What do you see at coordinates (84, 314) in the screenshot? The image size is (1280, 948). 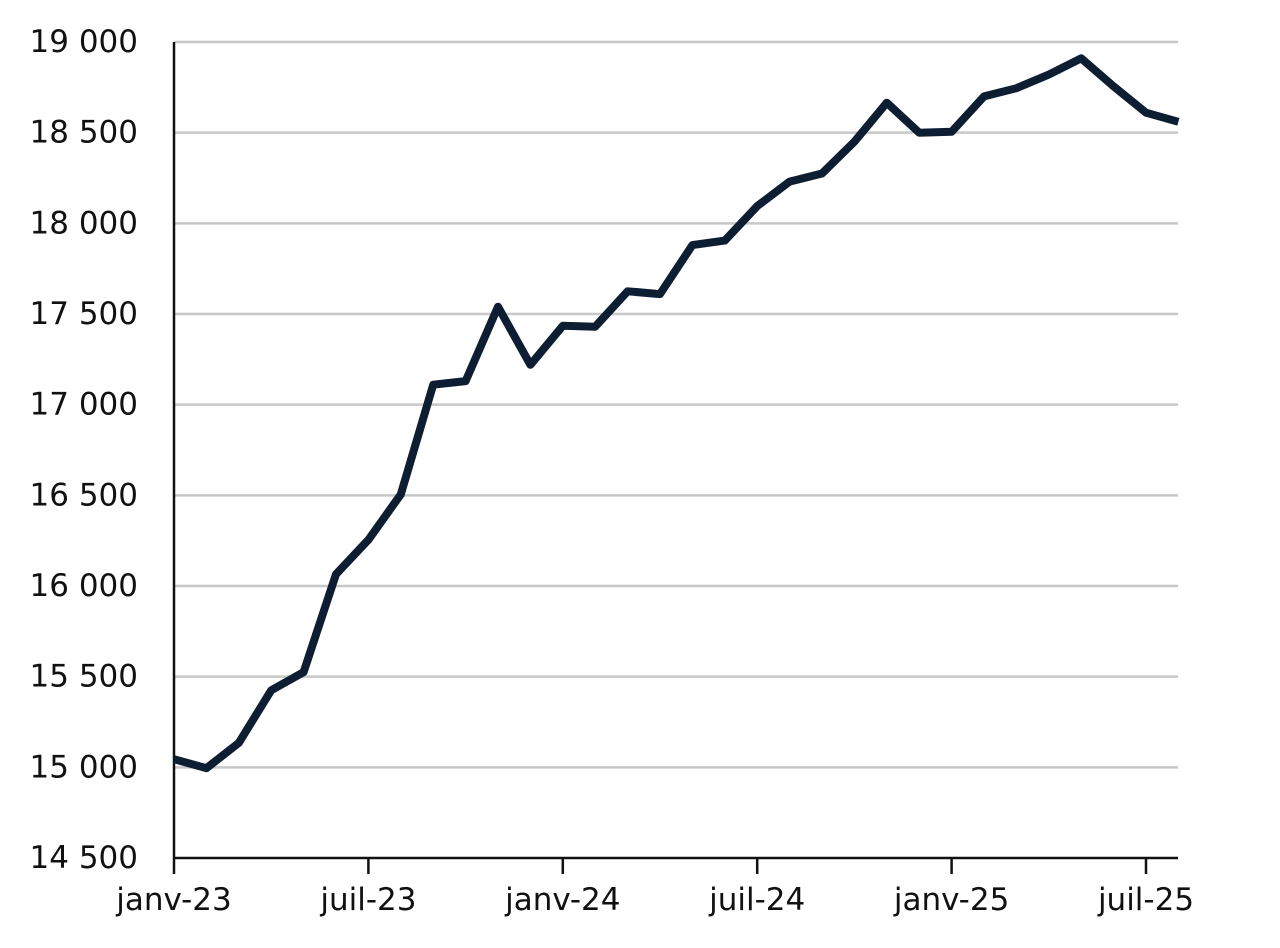 I see `y-tick-label: 17 500` at bounding box center [84, 314].